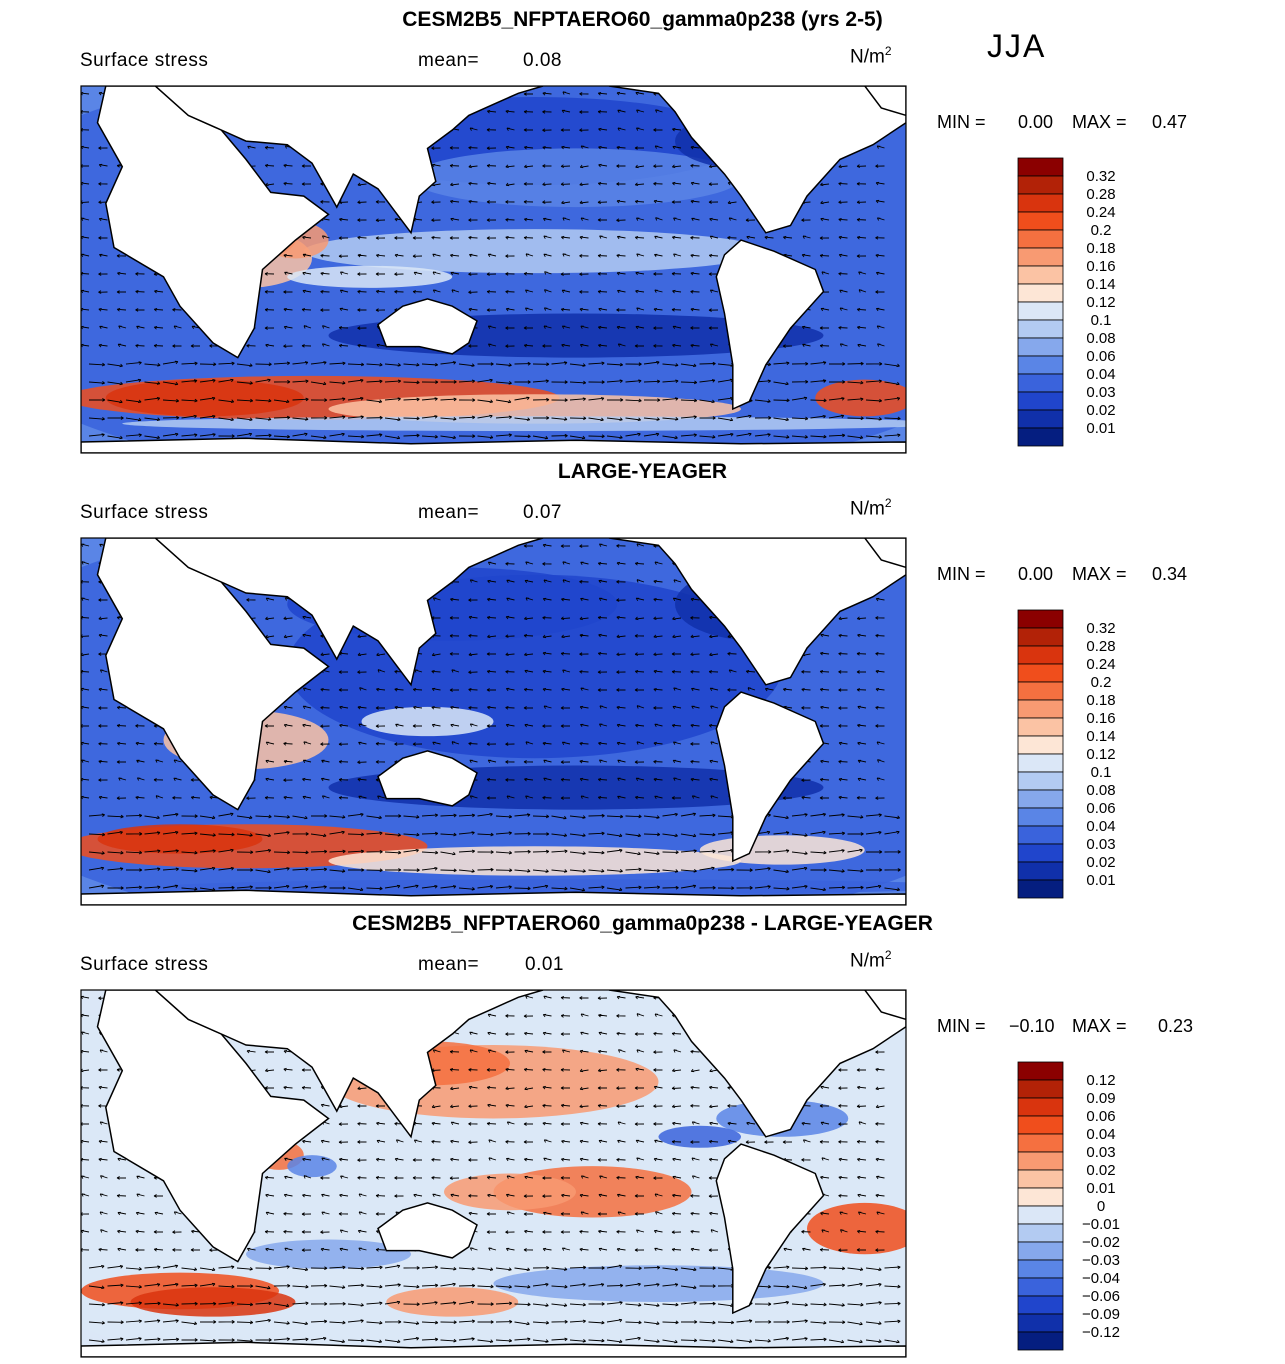 This screenshot has width=1285, height=1364. I want to click on colorbar-2-label: 0.28, so click(1100, 646).